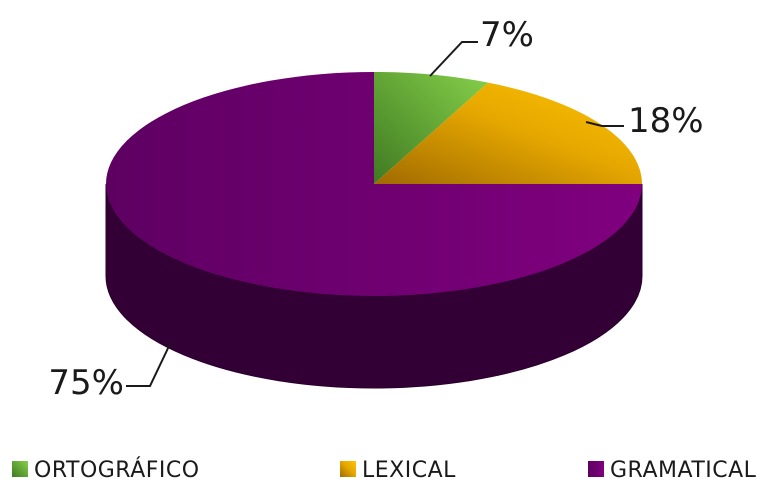 This screenshot has width=772, height=489. Describe the element at coordinates (117, 470) in the screenshot. I see `legend-label-0: ORTOGRÁFICO` at that location.